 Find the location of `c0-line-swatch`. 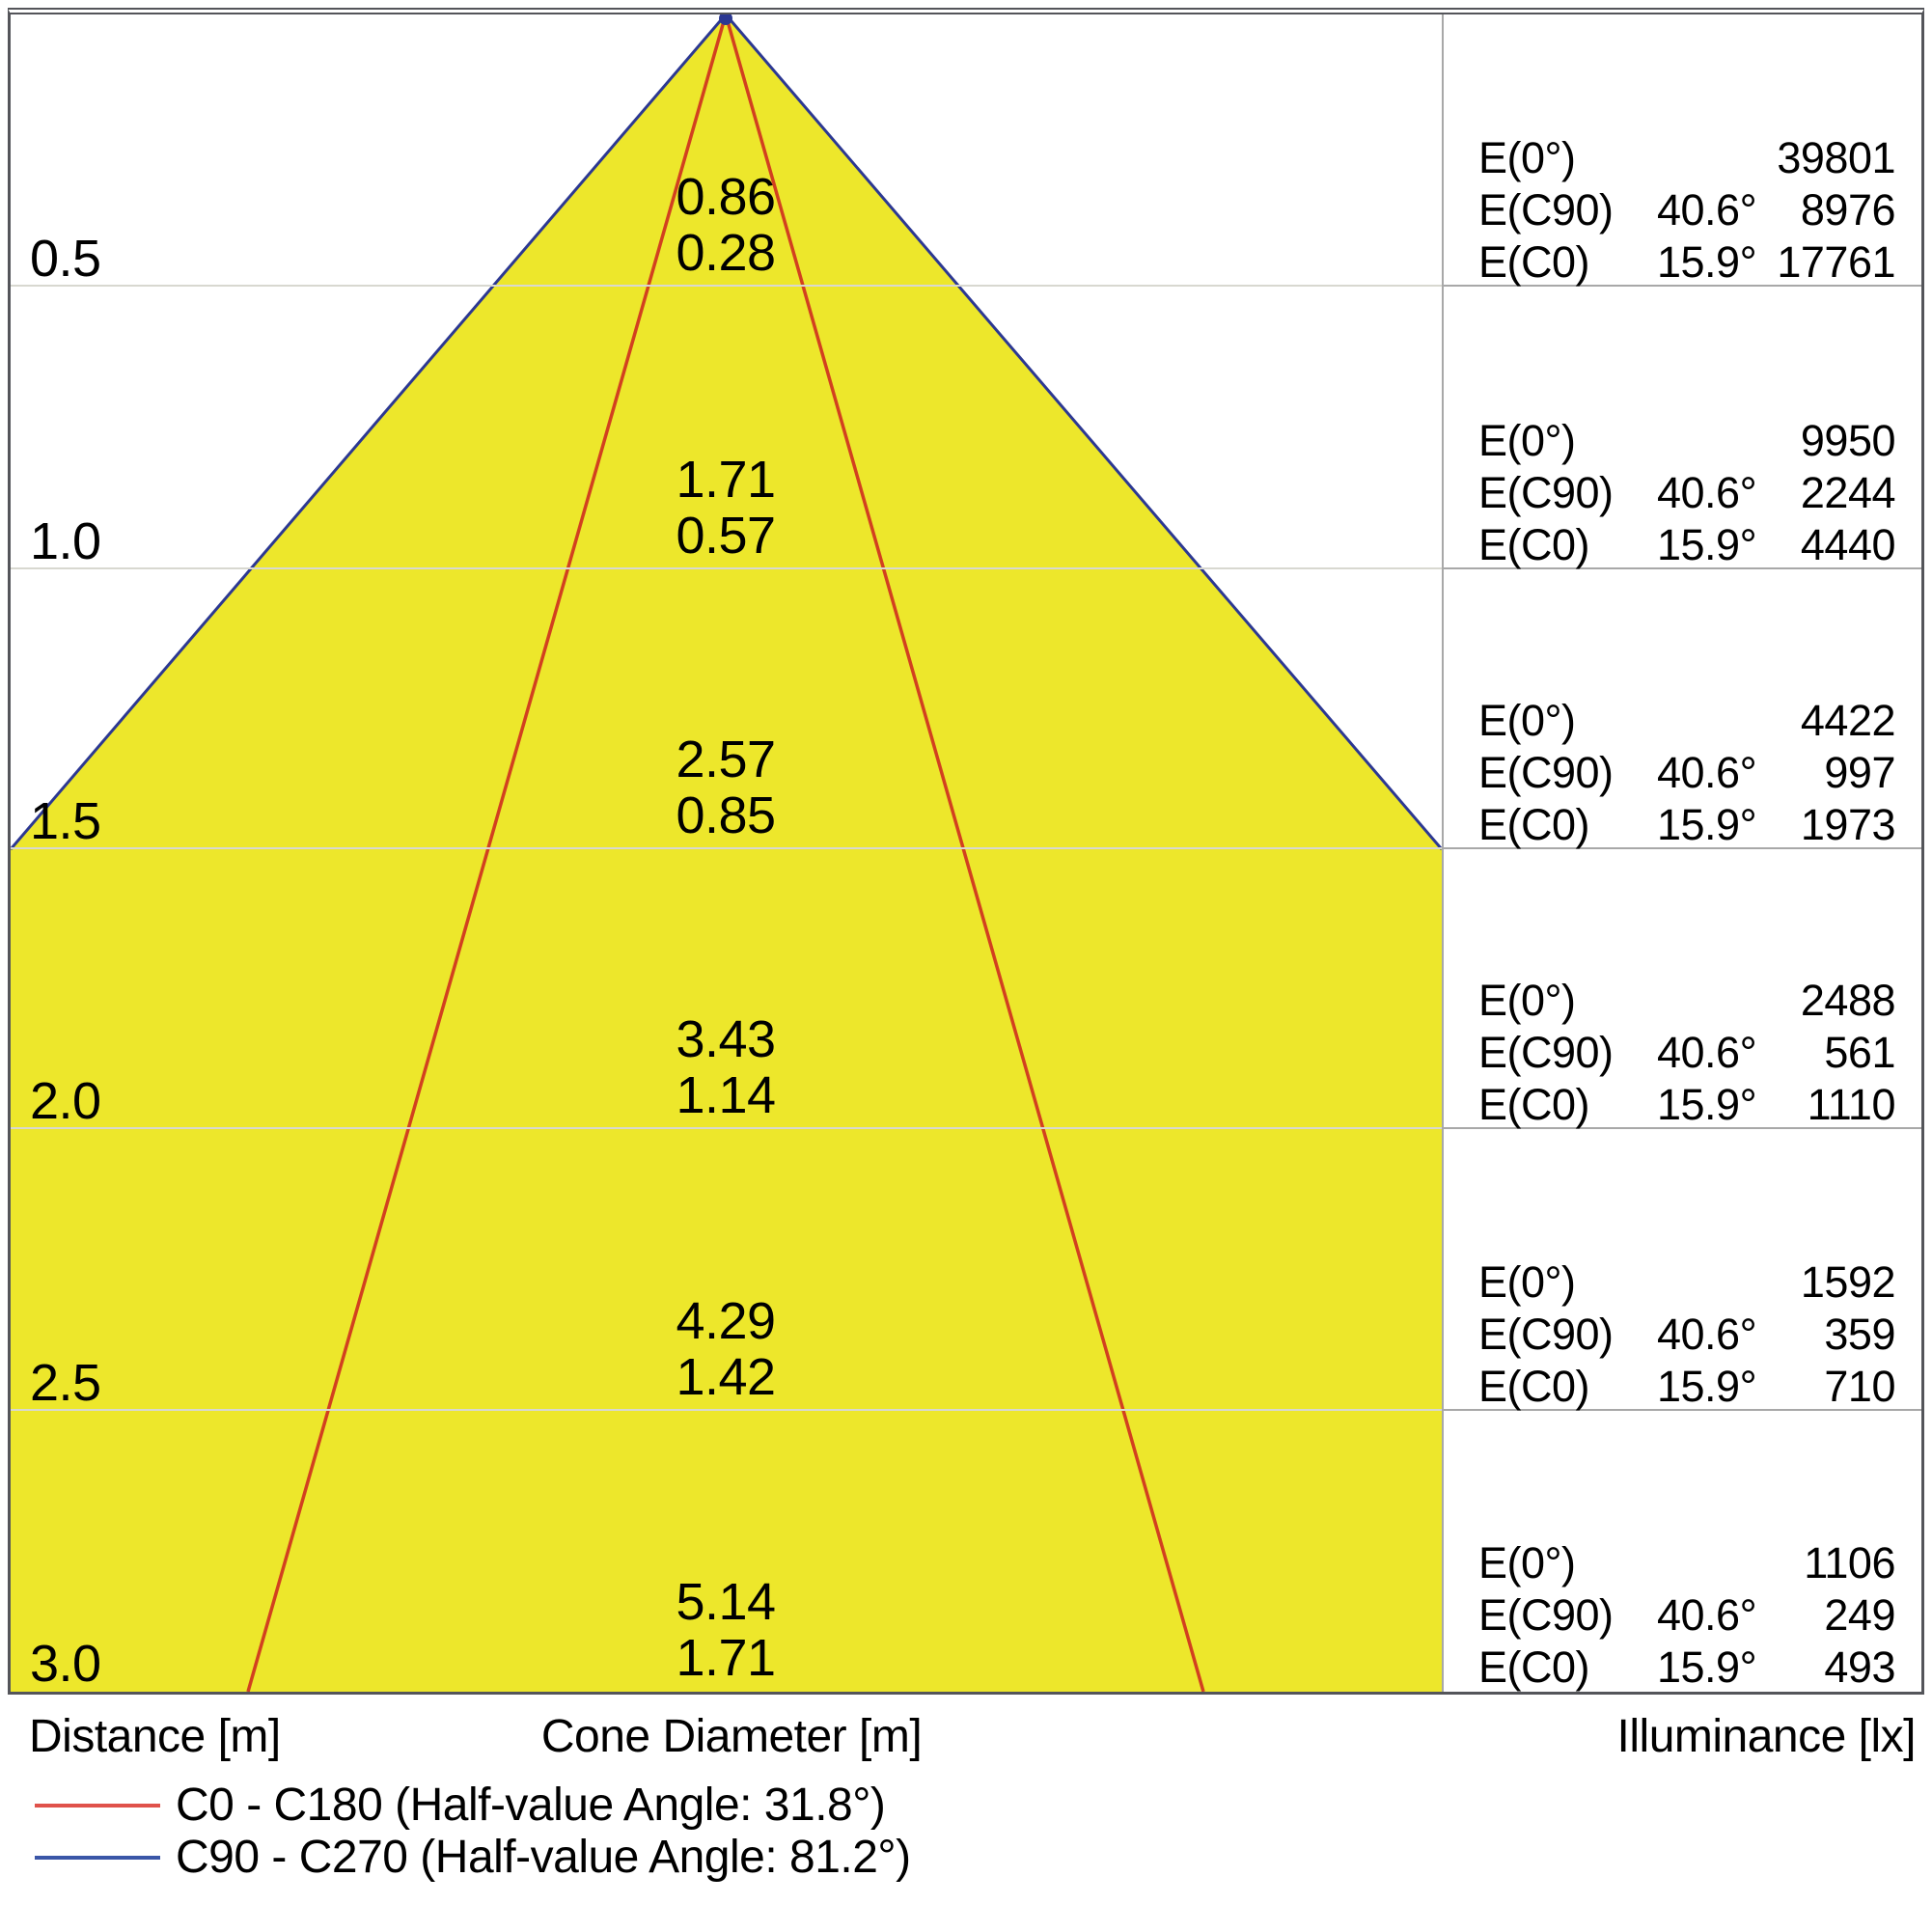

c0-line-swatch is located at coordinates (97, 1806).